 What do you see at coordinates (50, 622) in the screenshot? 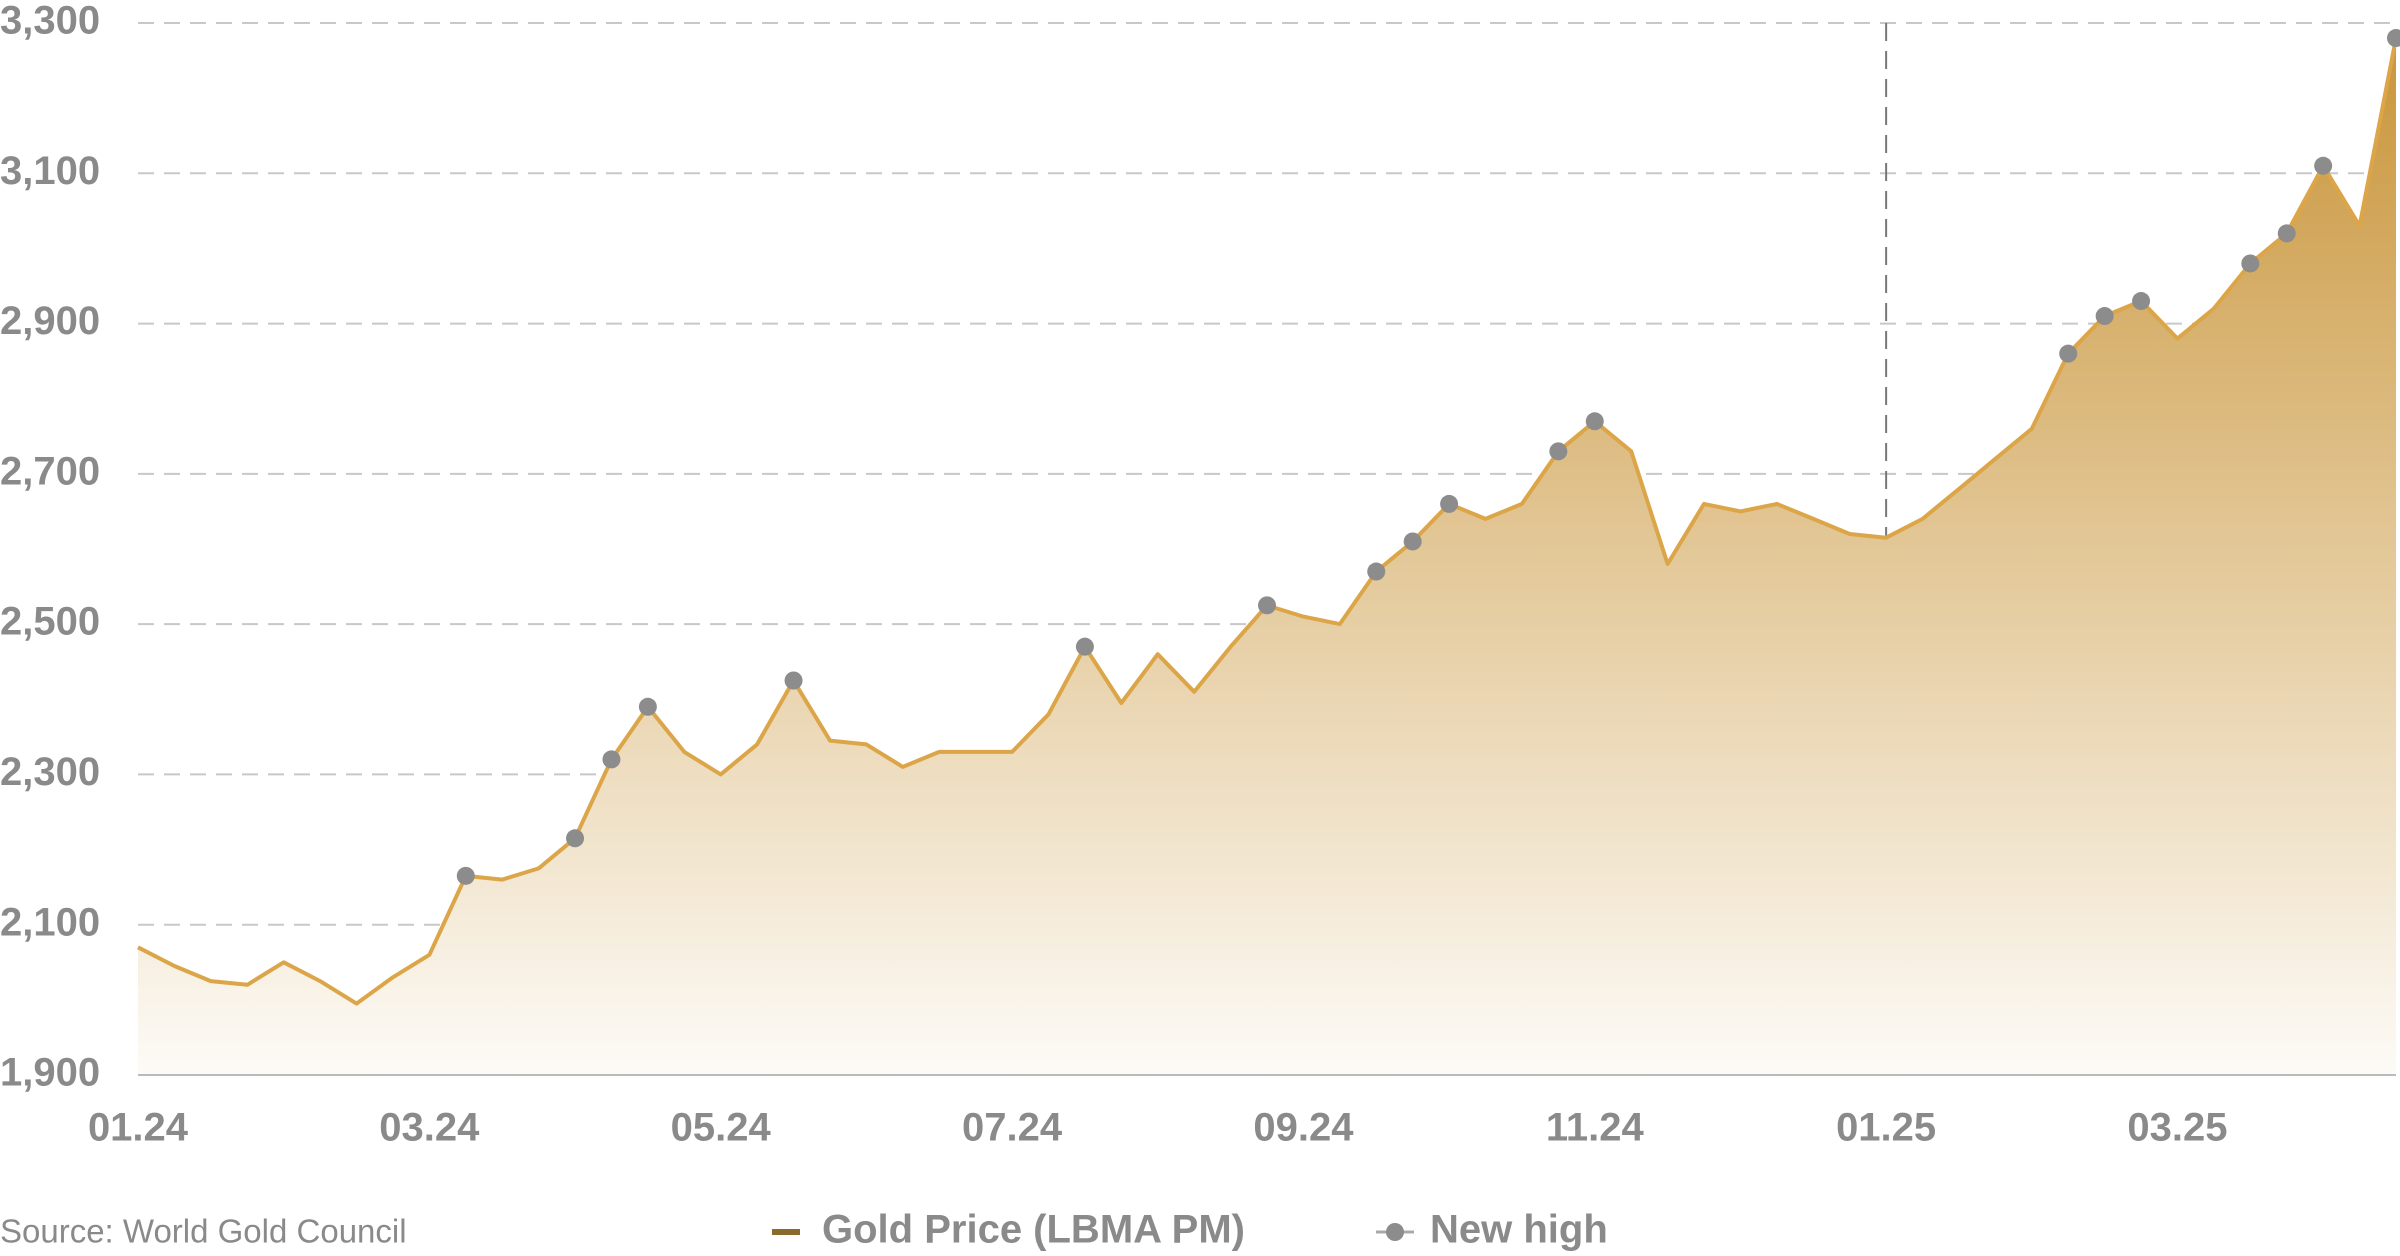
I see `y-tick-label: 2,500` at bounding box center [50, 622].